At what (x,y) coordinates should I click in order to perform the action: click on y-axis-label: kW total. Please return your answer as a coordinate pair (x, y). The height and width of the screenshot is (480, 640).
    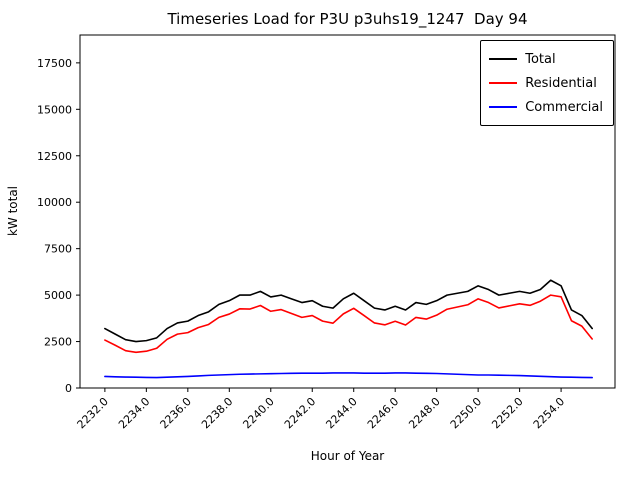
    Looking at the image, I should click on (13, 211).